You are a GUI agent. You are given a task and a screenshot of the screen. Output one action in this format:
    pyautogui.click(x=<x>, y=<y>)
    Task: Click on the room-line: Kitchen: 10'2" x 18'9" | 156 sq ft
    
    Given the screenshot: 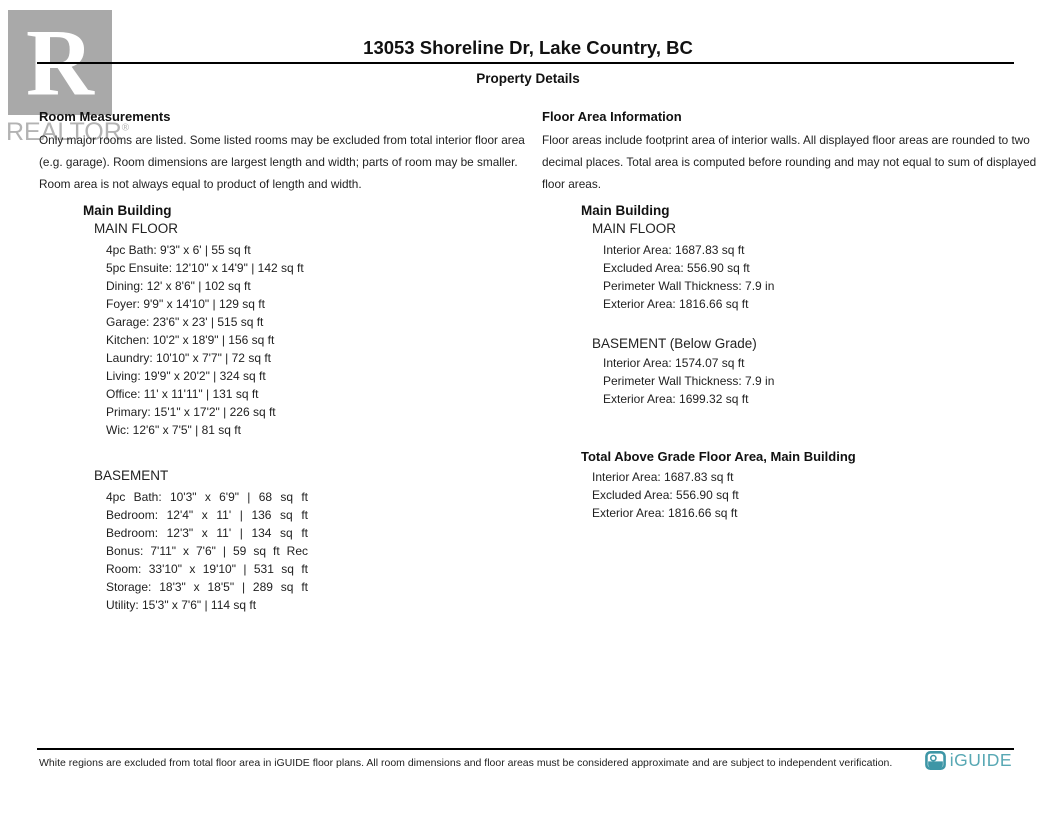 What is the action you would take?
    pyautogui.click(x=190, y=340)
    